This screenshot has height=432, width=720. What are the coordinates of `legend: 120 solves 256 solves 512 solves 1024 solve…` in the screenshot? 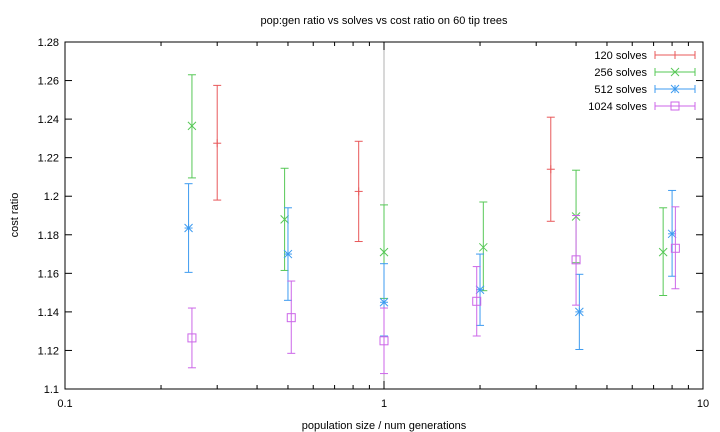 It's located at (642, 81).